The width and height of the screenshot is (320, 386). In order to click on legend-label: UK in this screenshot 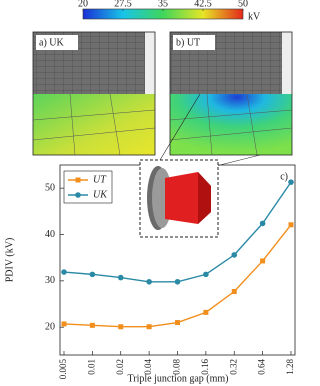, I will do `click(100, 194)`.